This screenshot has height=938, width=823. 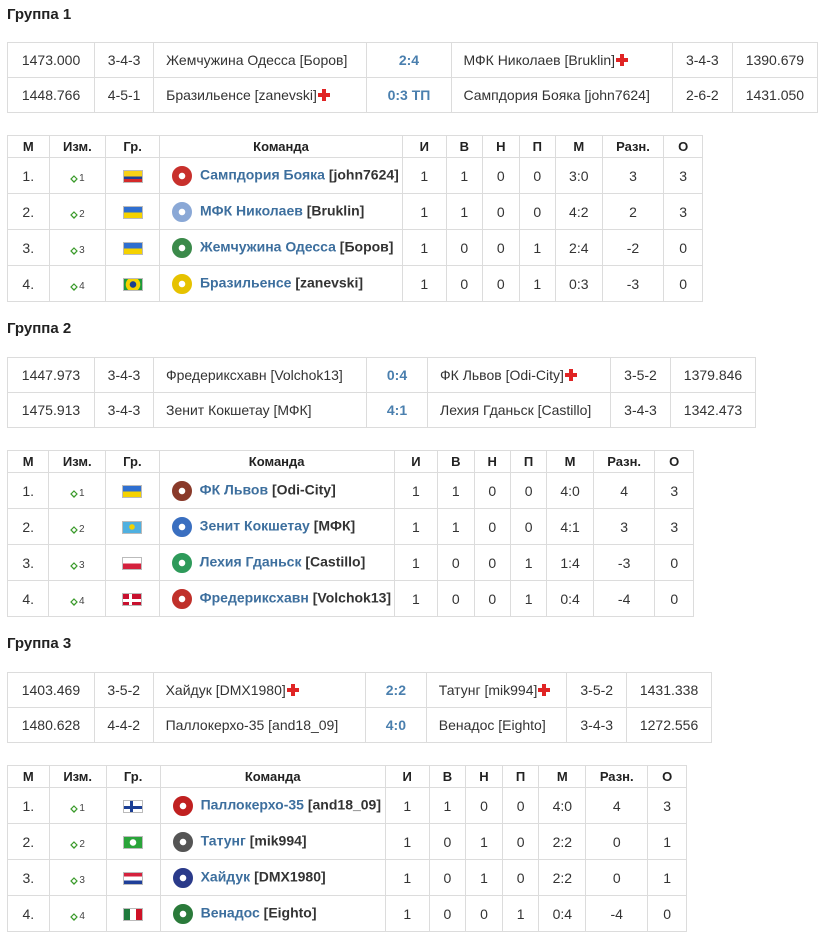 I want to click on team-cell: Жемчужина Одесса [Боров], so click(x=281, y=247).